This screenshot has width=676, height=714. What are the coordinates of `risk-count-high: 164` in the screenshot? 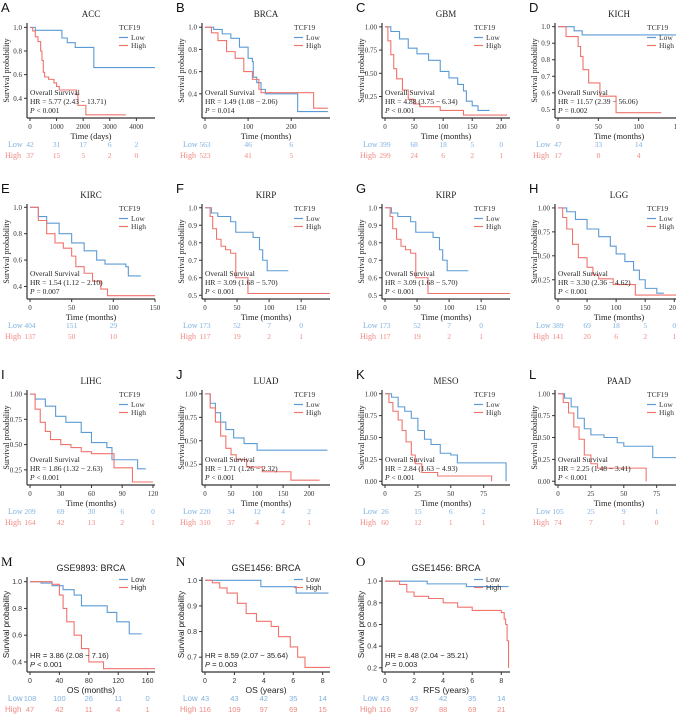 It's located at (30, 522).